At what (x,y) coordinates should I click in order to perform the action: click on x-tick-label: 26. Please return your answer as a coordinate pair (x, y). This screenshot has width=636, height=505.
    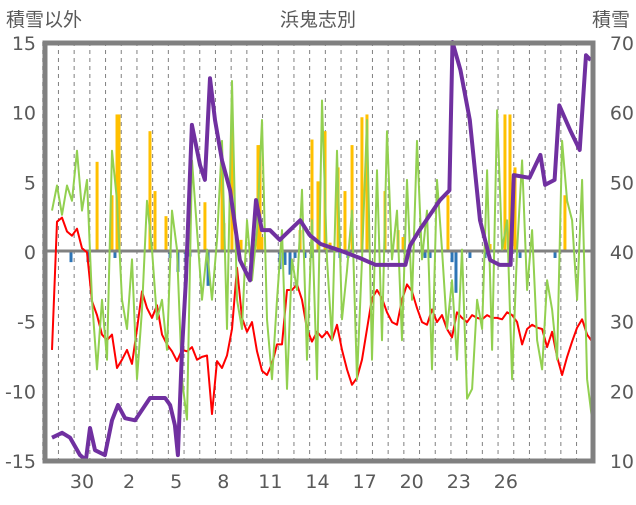
    Looking at the image, I should click on (506, 482).